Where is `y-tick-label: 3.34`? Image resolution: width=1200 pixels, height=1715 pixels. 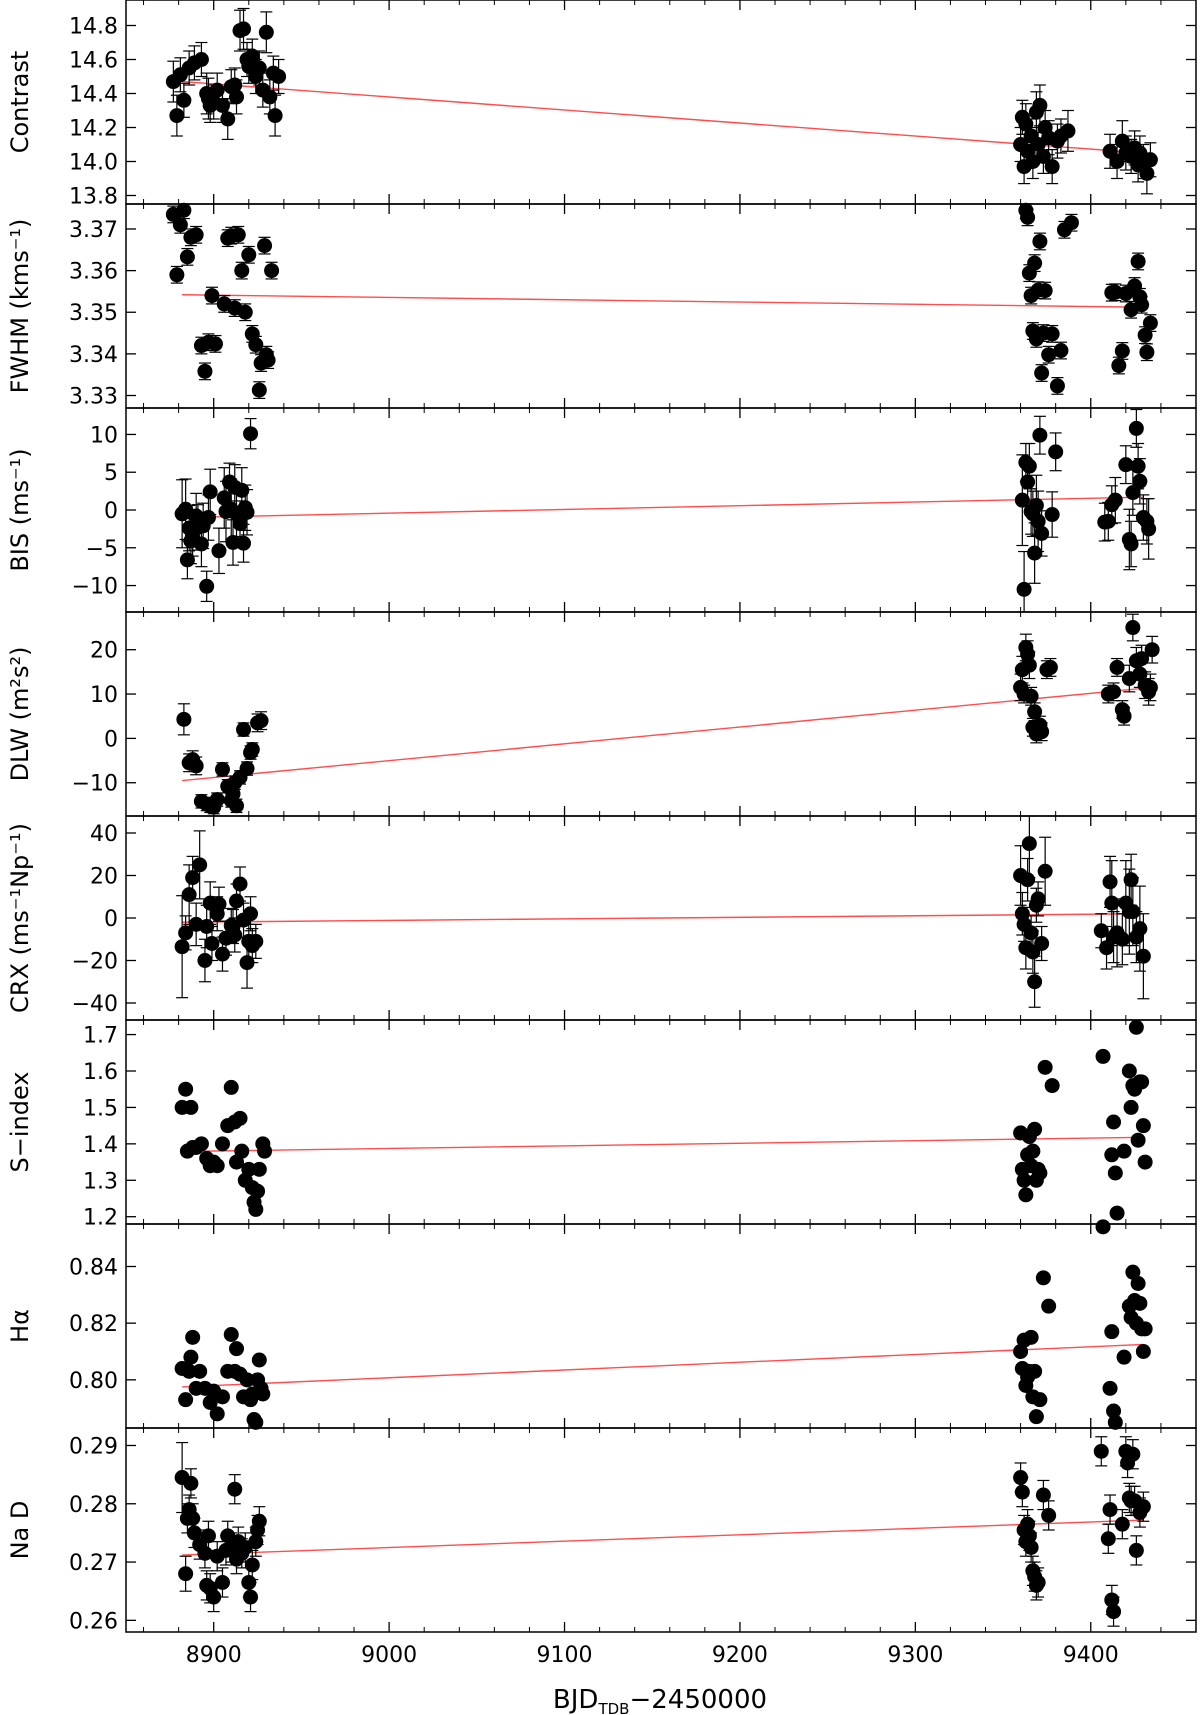
y-tick-label: 3.34 is located at coordinates (93, 355).